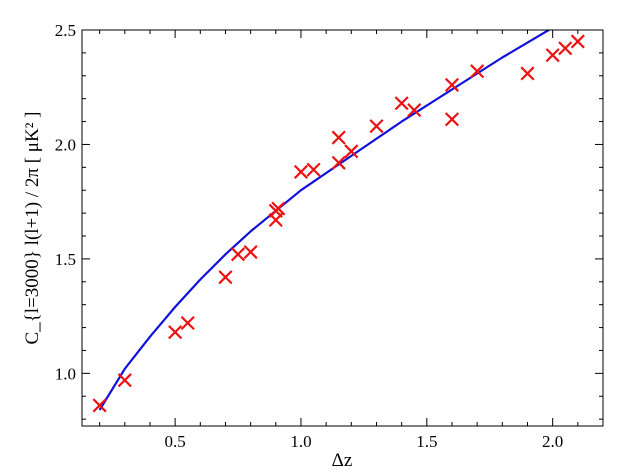 The image size is (629, 472). What do you see at coordinates (552, 441) in the screenshot?
I see `x-tick-label: 2.0` at bounding box center [552, 441].